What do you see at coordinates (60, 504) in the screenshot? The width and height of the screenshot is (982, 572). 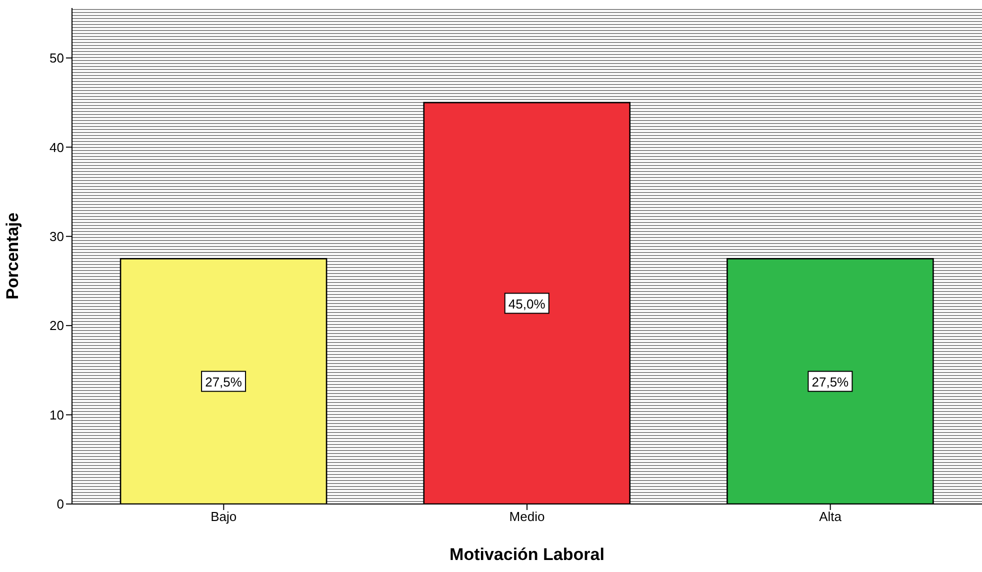 I see `y-tick-label: 0` at bounding box center [60, 504].